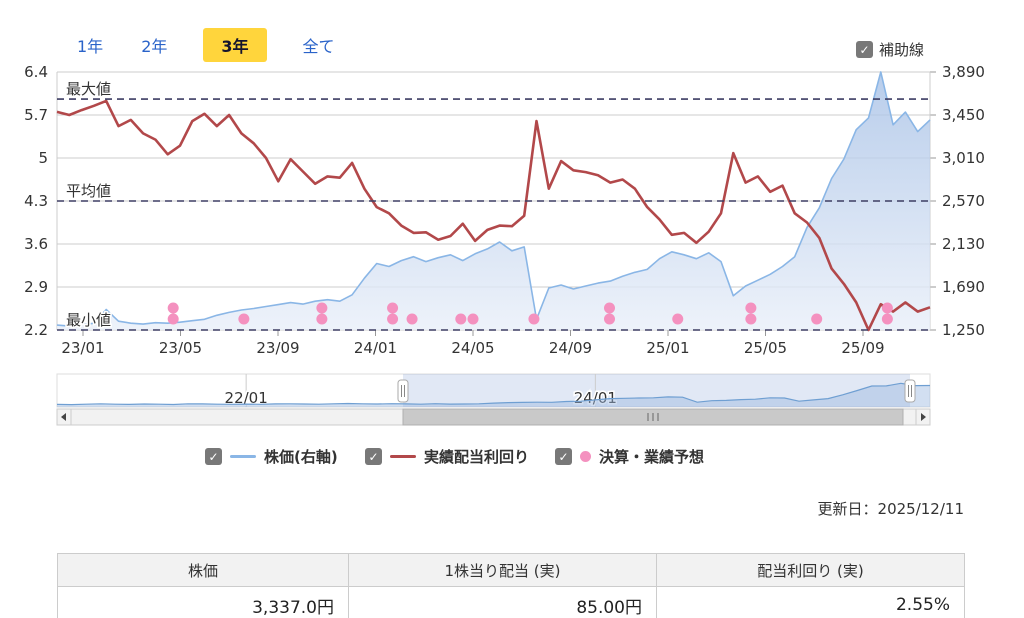  I want to click on x-axis-tick-label: 25/05, so click(765, 348).